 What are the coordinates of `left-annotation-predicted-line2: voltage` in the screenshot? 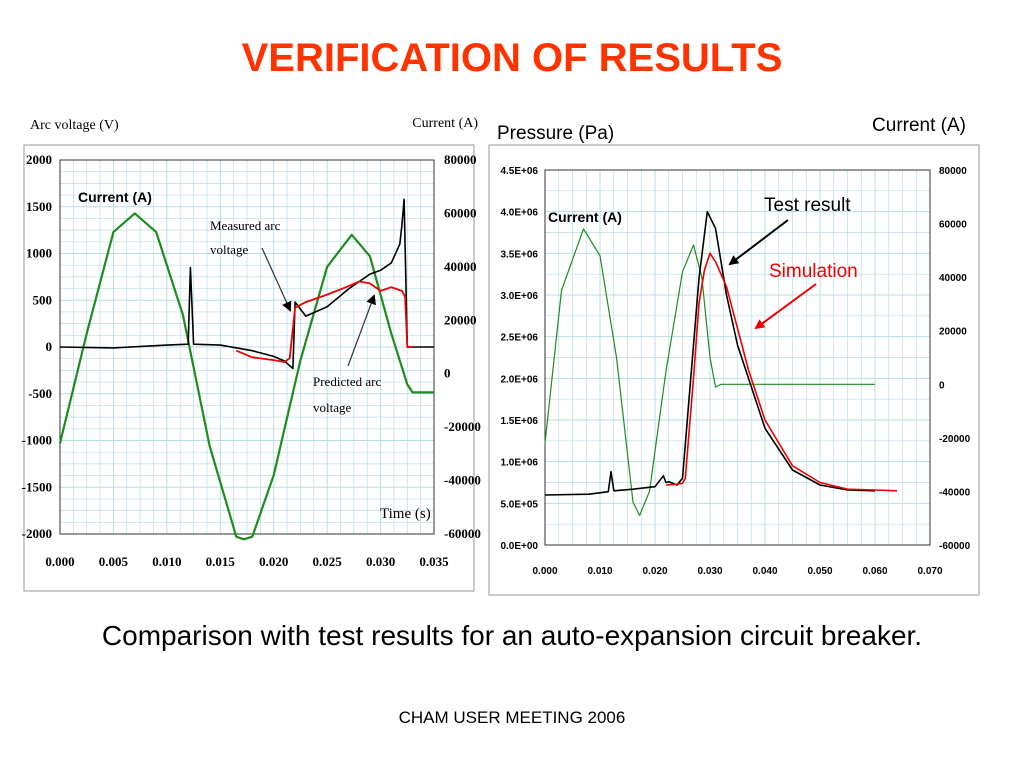 It's located at (332, 407).